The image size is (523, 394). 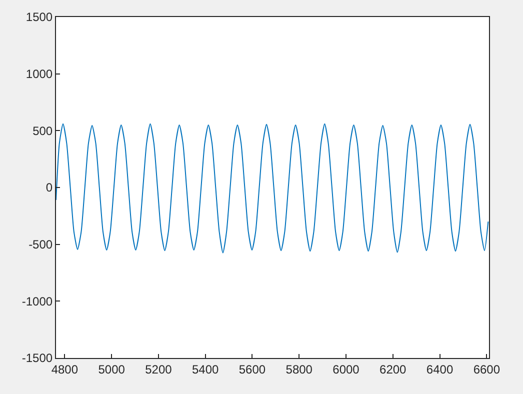 I want to click on y-tick-label: 0, so click(x=49, y=187).